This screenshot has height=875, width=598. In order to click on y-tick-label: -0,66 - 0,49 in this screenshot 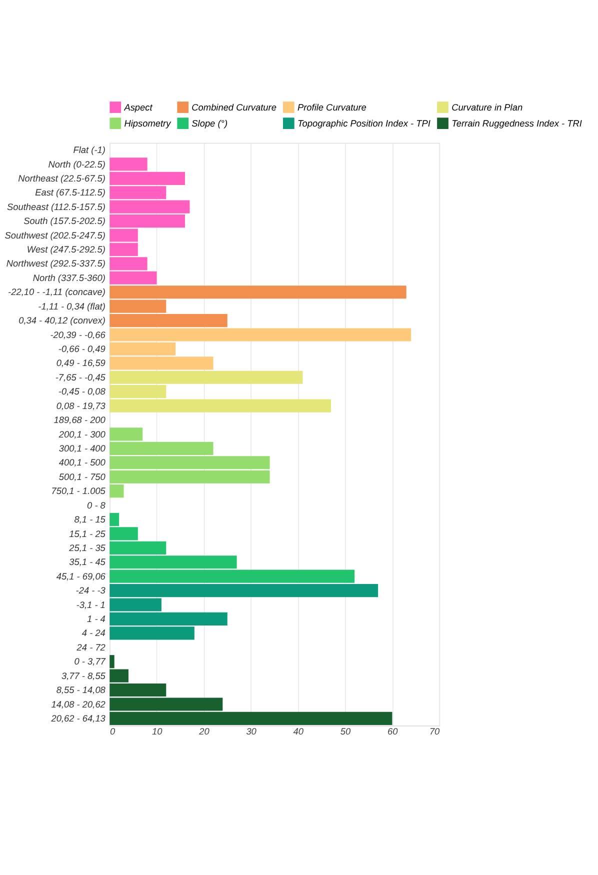, I will do `click(82, 349)`.